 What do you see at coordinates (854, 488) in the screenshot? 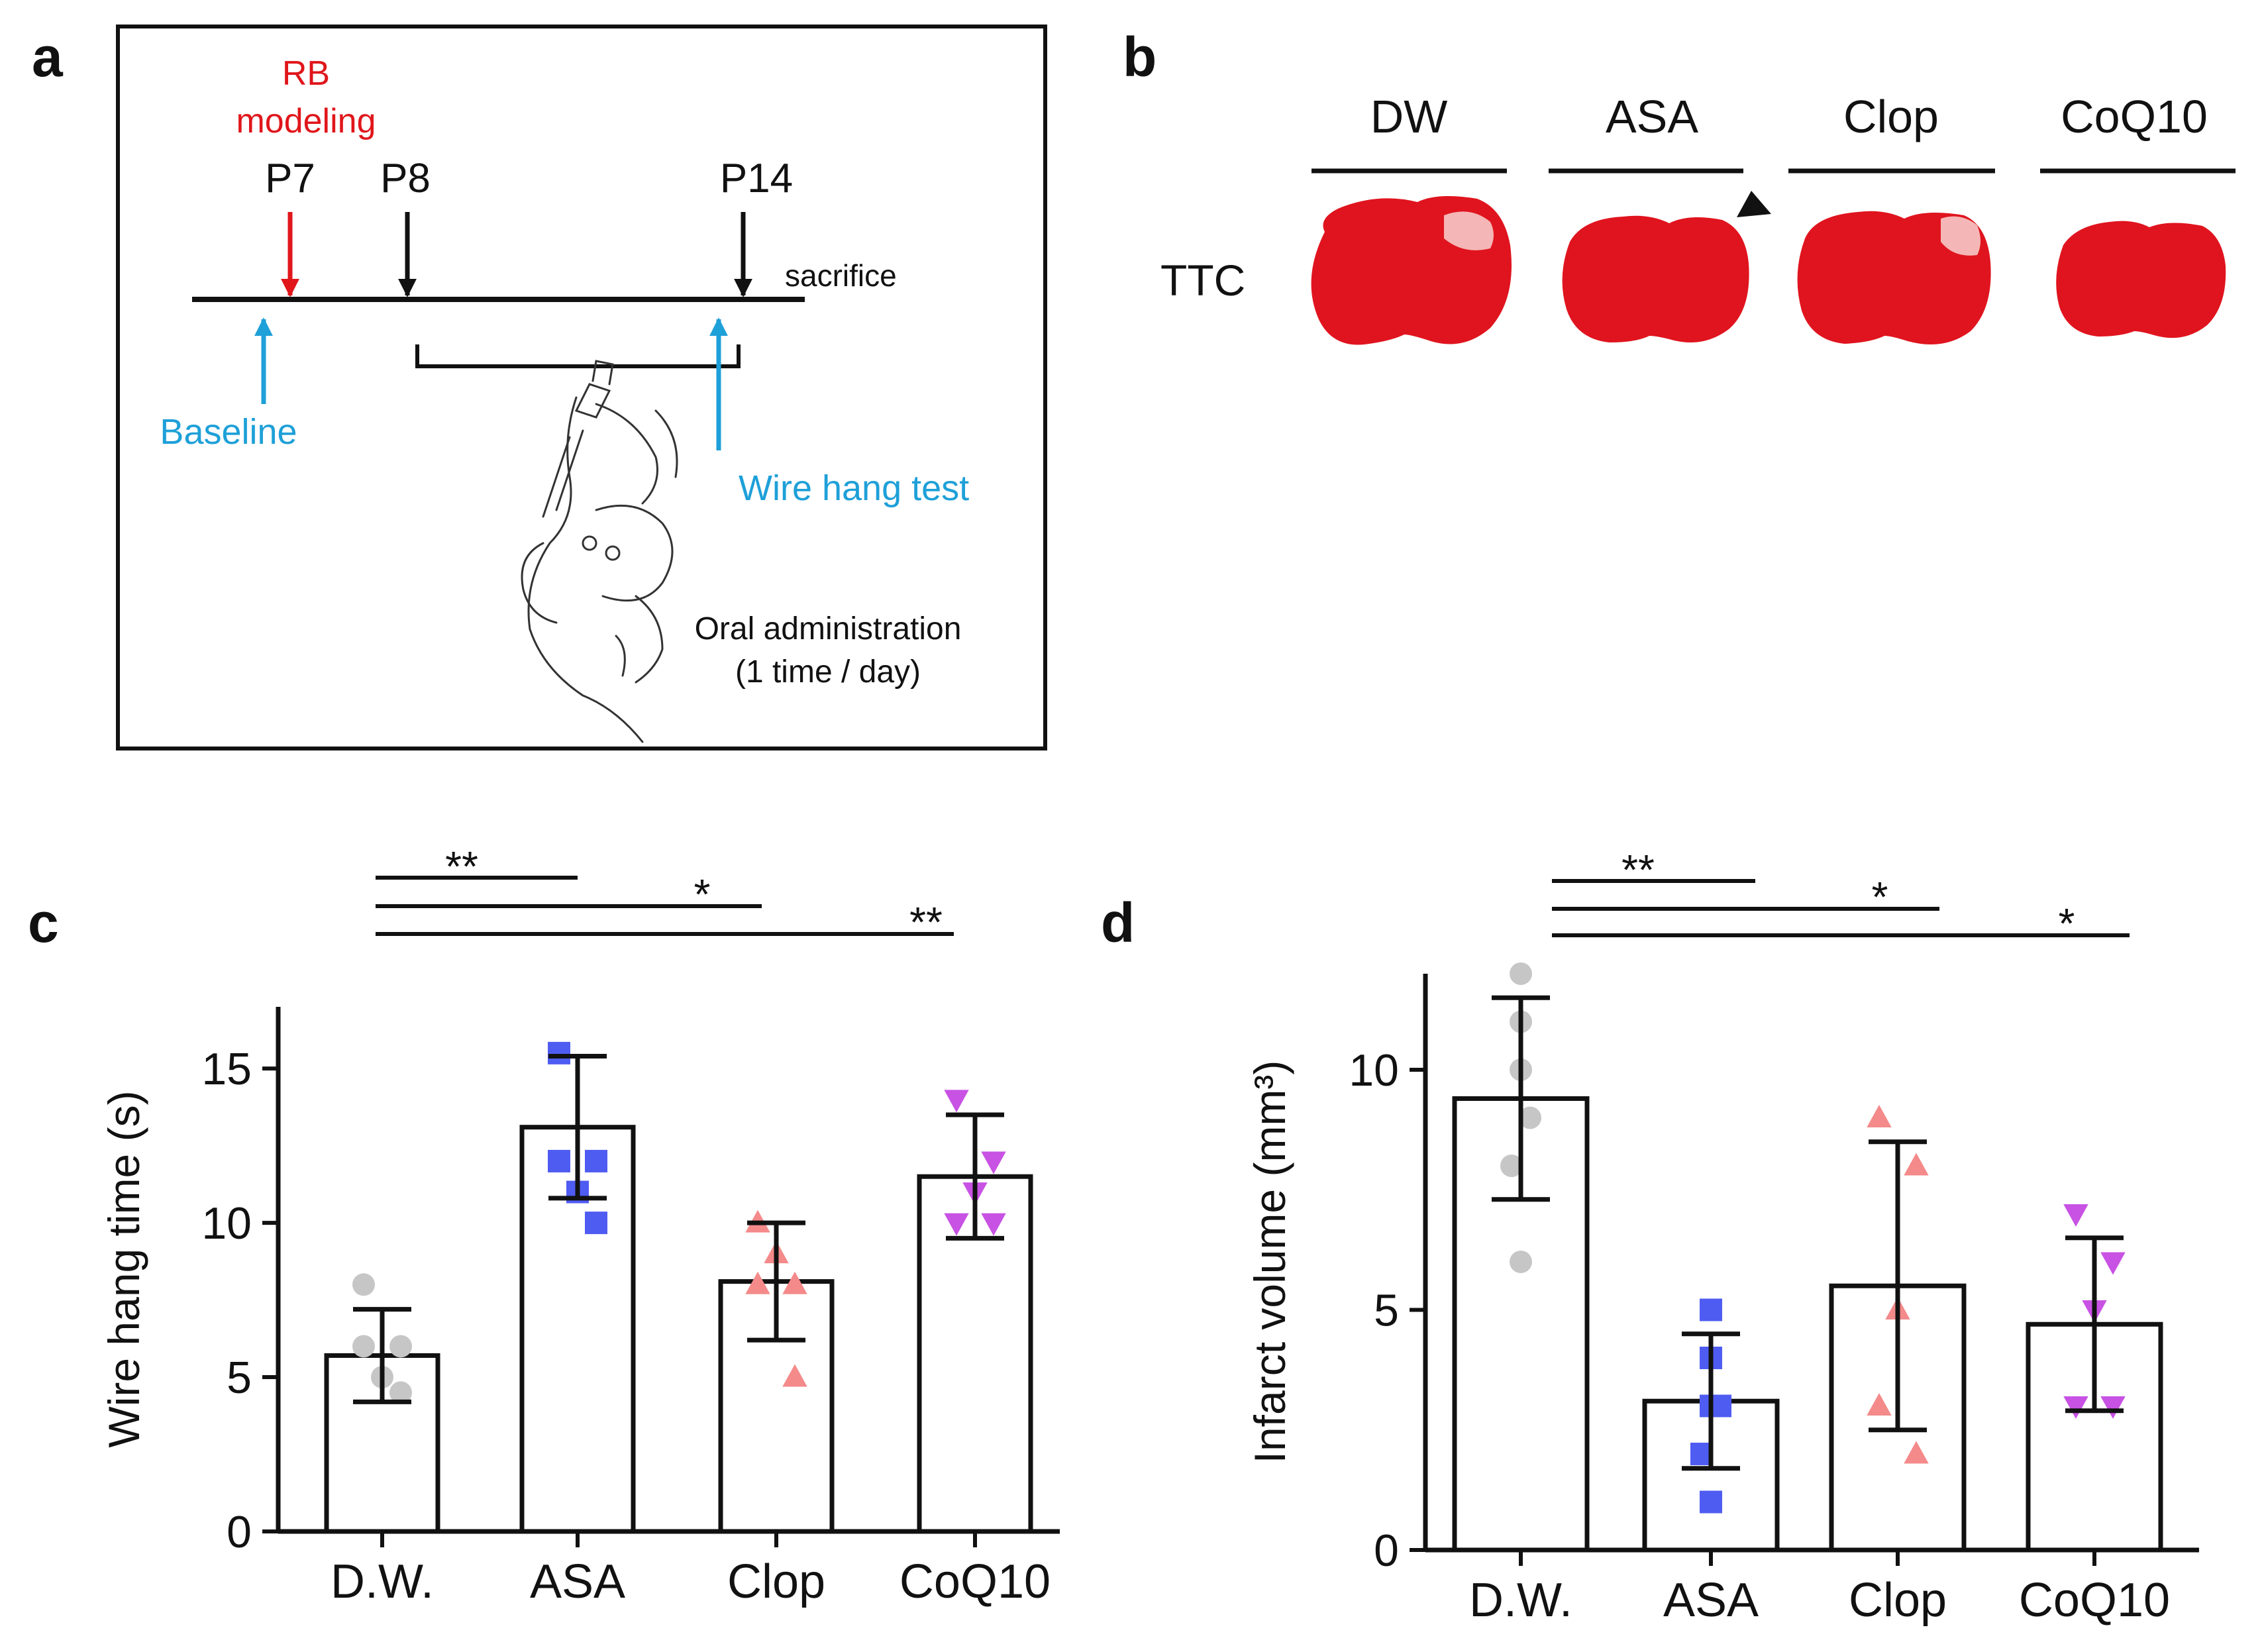
I see `wire-hang-label: Wire hang test` at bounding box center [854, 488].